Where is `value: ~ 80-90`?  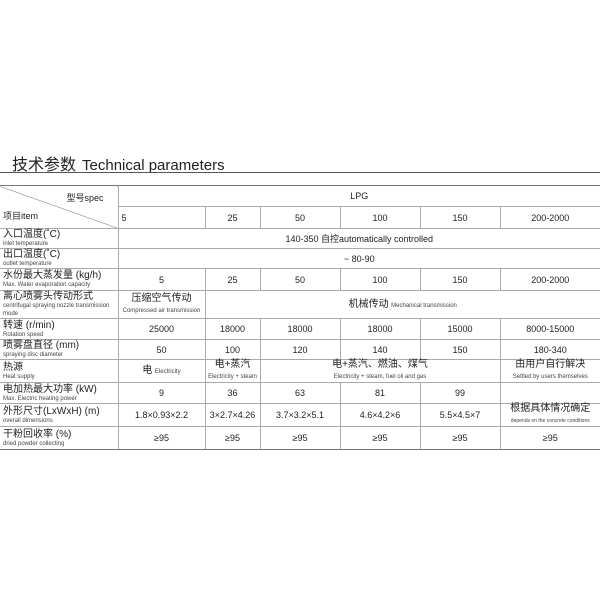
value: ~ 80-90 is located at coordinates (358, 258).